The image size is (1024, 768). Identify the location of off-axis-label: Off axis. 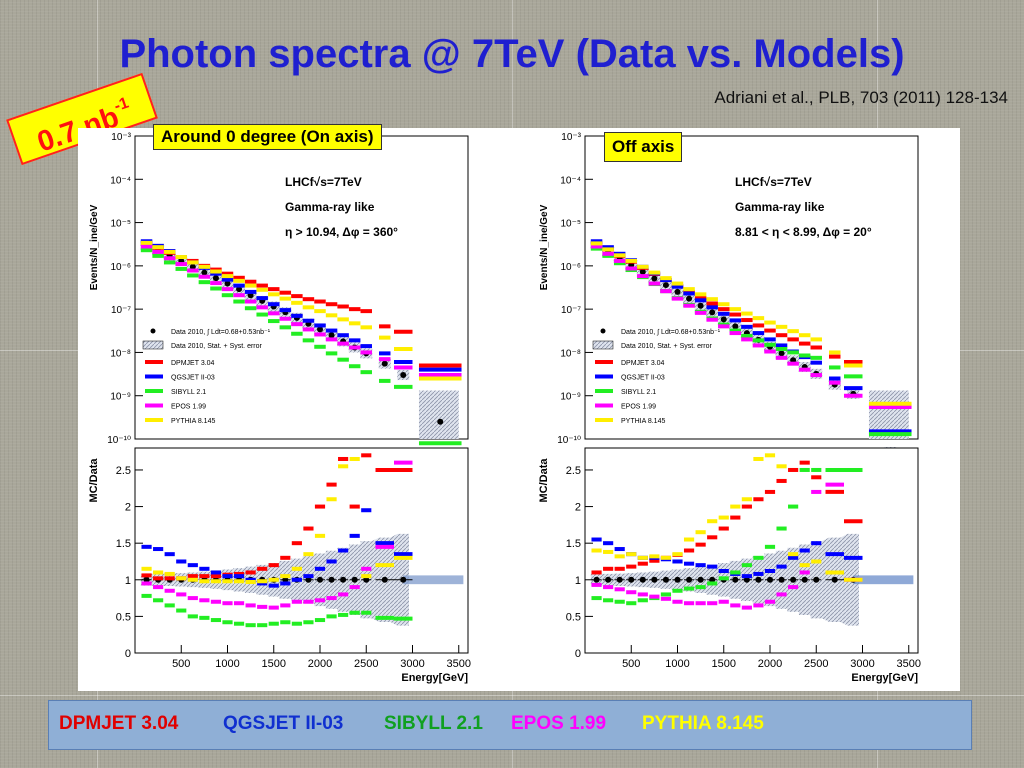
(643, 147).